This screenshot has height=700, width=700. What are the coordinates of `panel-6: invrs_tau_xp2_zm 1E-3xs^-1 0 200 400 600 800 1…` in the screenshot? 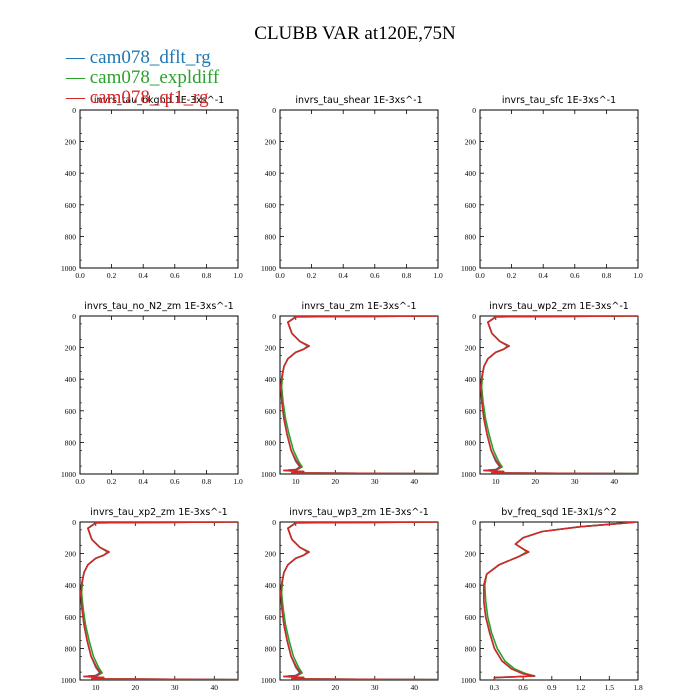 It's located at (150, 599).